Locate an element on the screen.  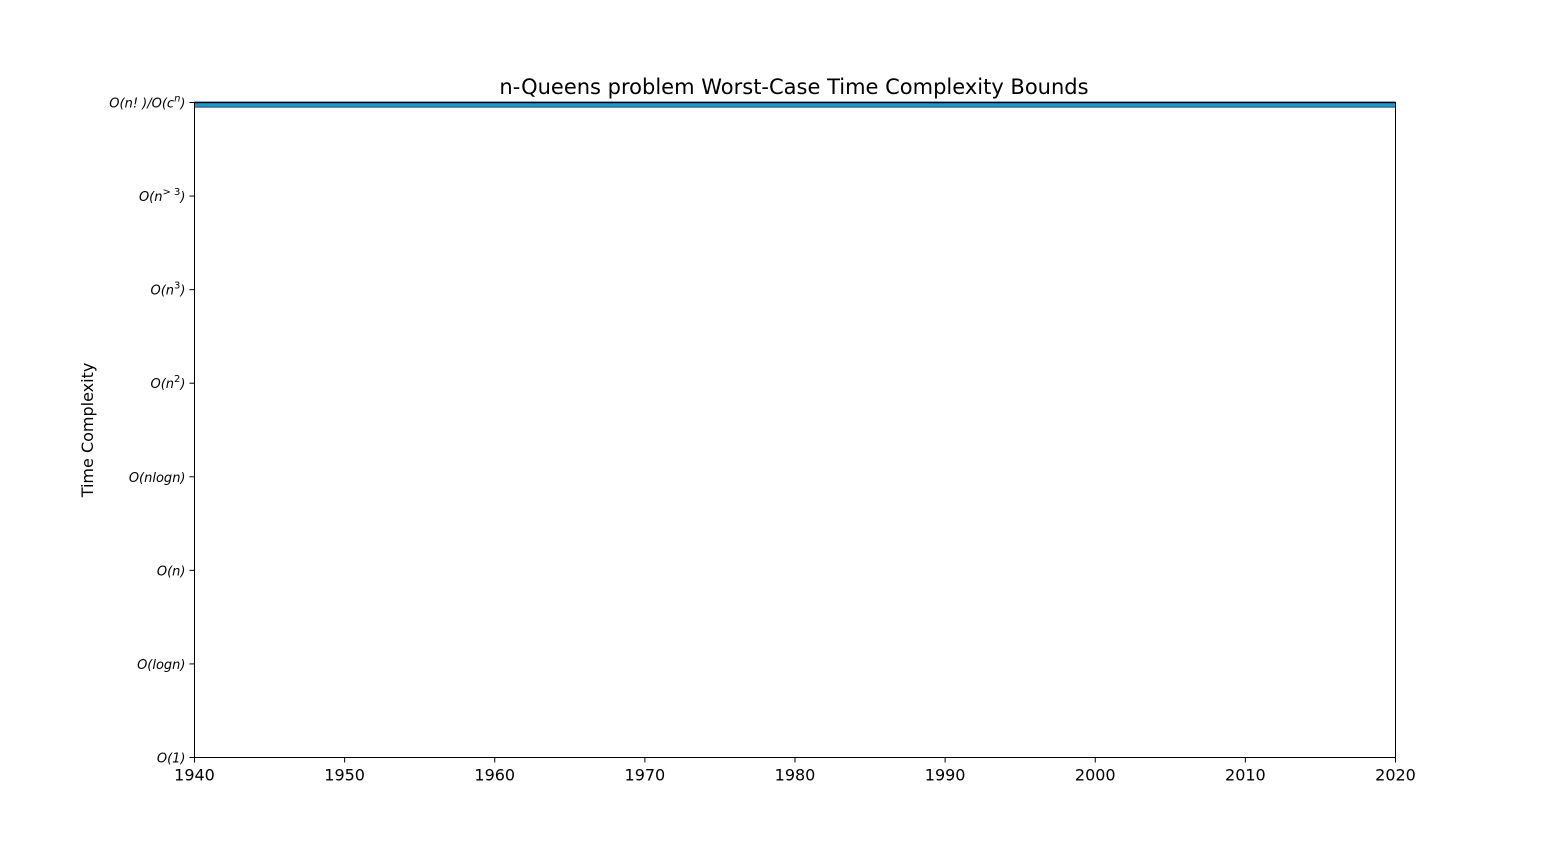
y-axis-label: Time Complexity is located at coordinates (87, 431).